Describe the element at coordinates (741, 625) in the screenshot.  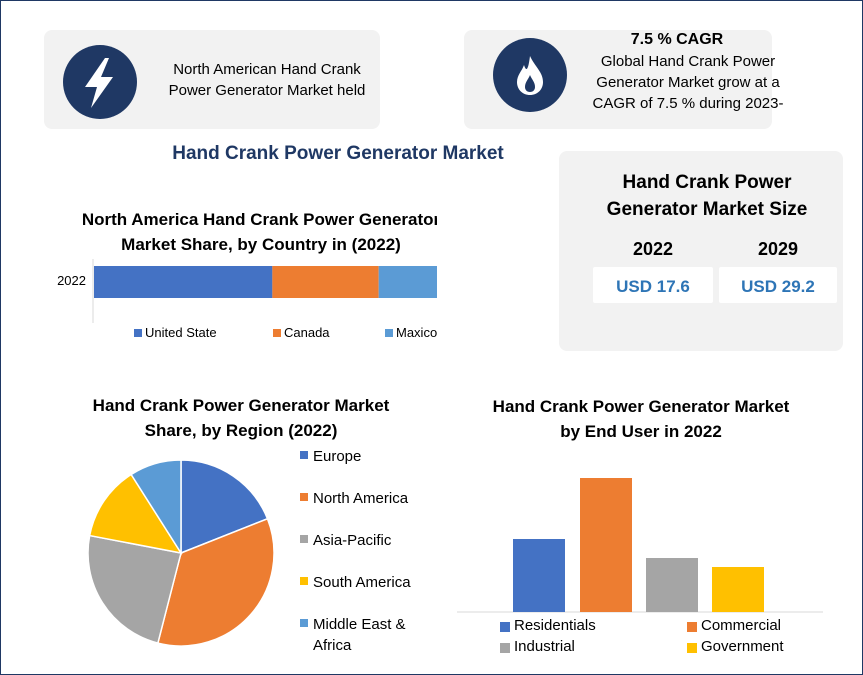
I see `legend-label: Commercial` at that location.